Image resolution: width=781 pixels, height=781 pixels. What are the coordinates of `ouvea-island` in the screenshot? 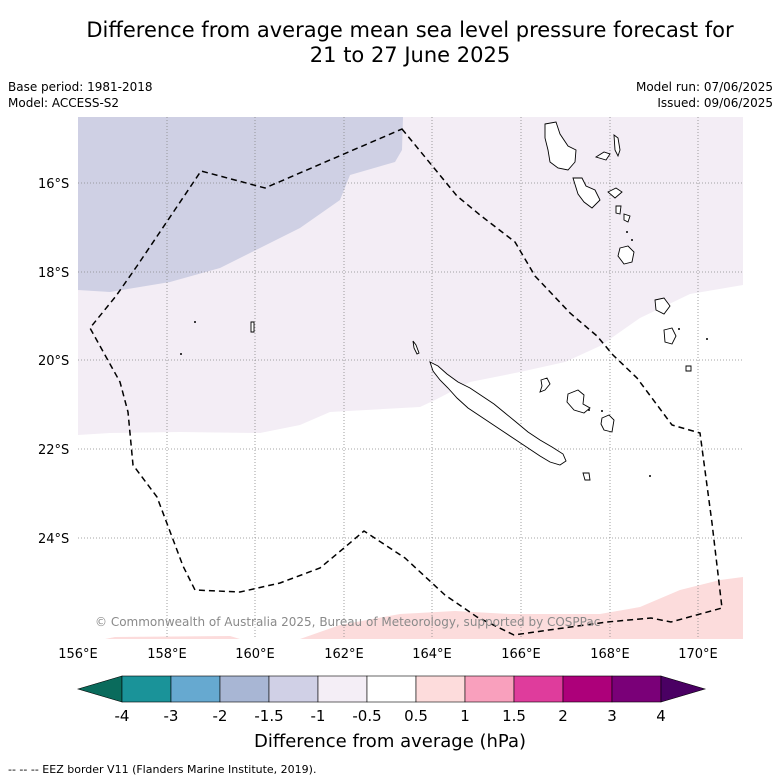 It's located at (545, 385).